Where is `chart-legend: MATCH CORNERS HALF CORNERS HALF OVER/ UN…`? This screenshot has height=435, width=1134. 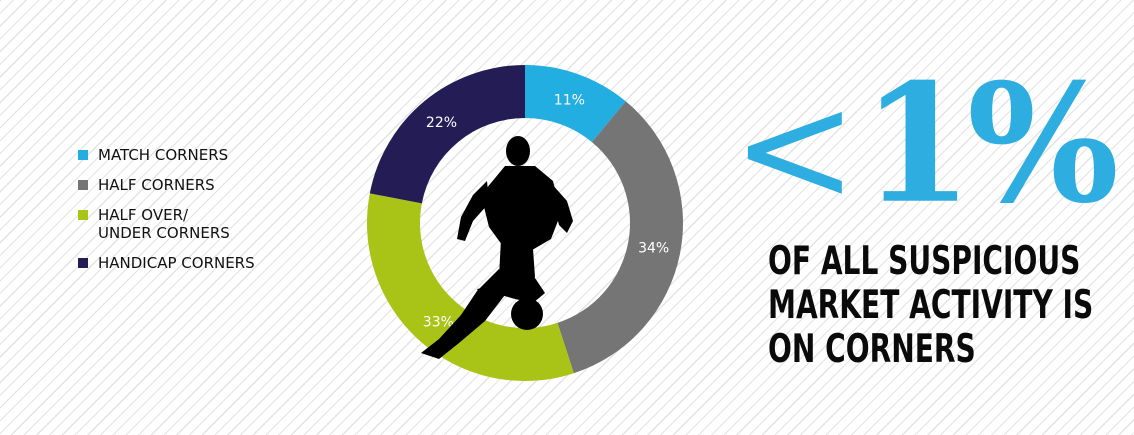
chart-legend: MATCH CORNERS HALF CORNERS HALF OVER/ UN… is located at coordinates (188, 215).